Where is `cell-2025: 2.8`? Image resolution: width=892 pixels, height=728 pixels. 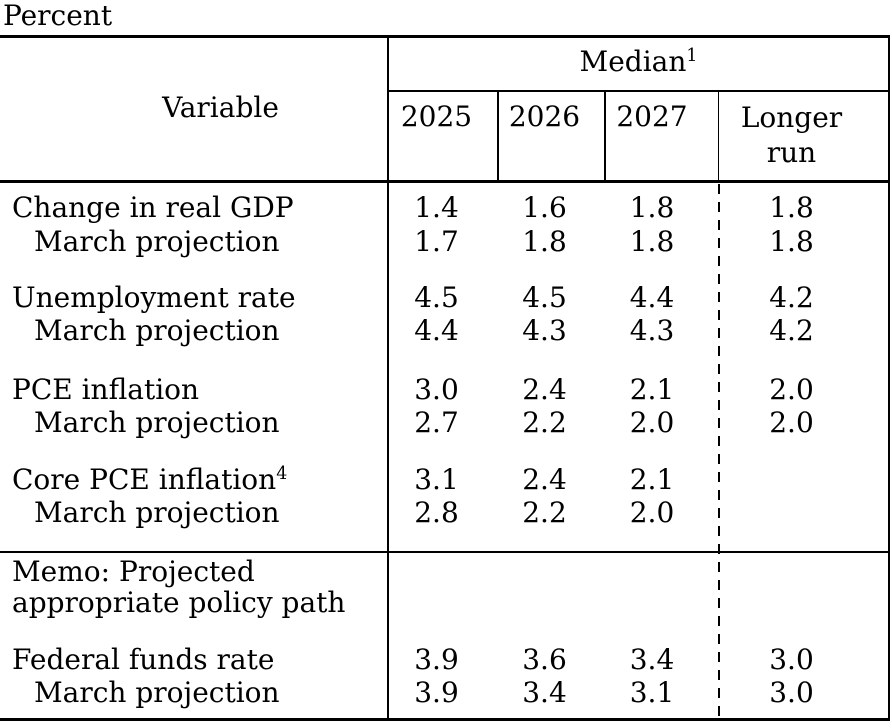 cell-2025: 2.8 is located at coordinates (436, 512).